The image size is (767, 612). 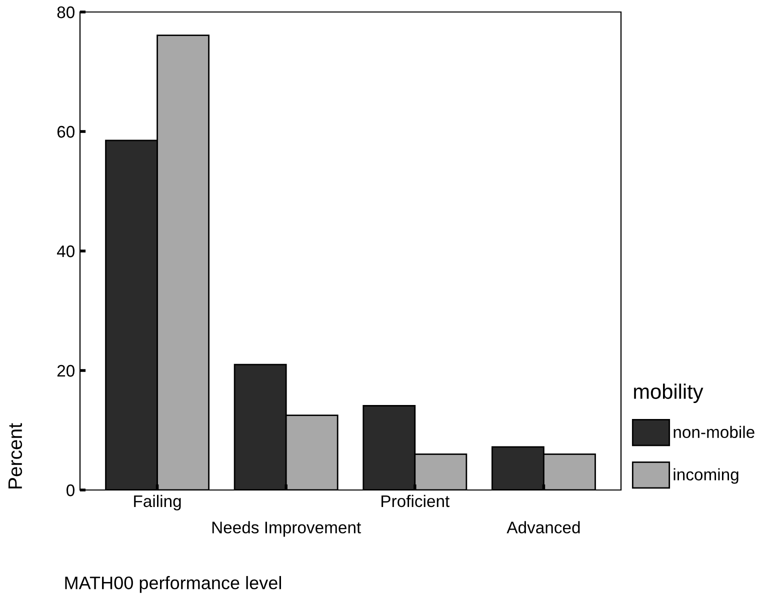 What do you see at coordinates (65, 370) in the screenshot?
I see `y-tick-label: 20` at bounding box center [65, 370].